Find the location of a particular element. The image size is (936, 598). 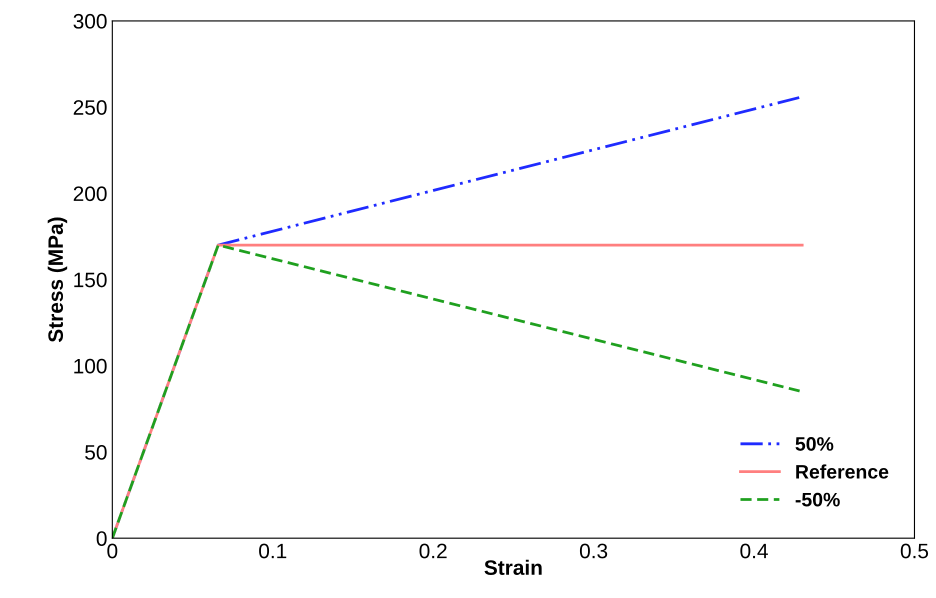

legend-label: -50% is located at coordinates (818, 499).